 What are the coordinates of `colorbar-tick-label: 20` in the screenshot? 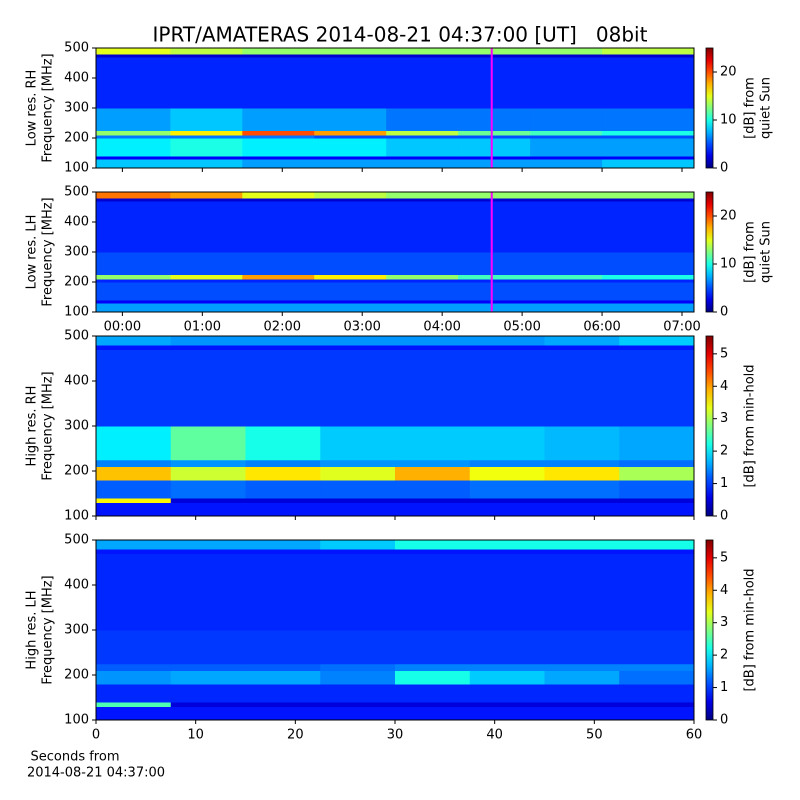 It's located at (728, 72).